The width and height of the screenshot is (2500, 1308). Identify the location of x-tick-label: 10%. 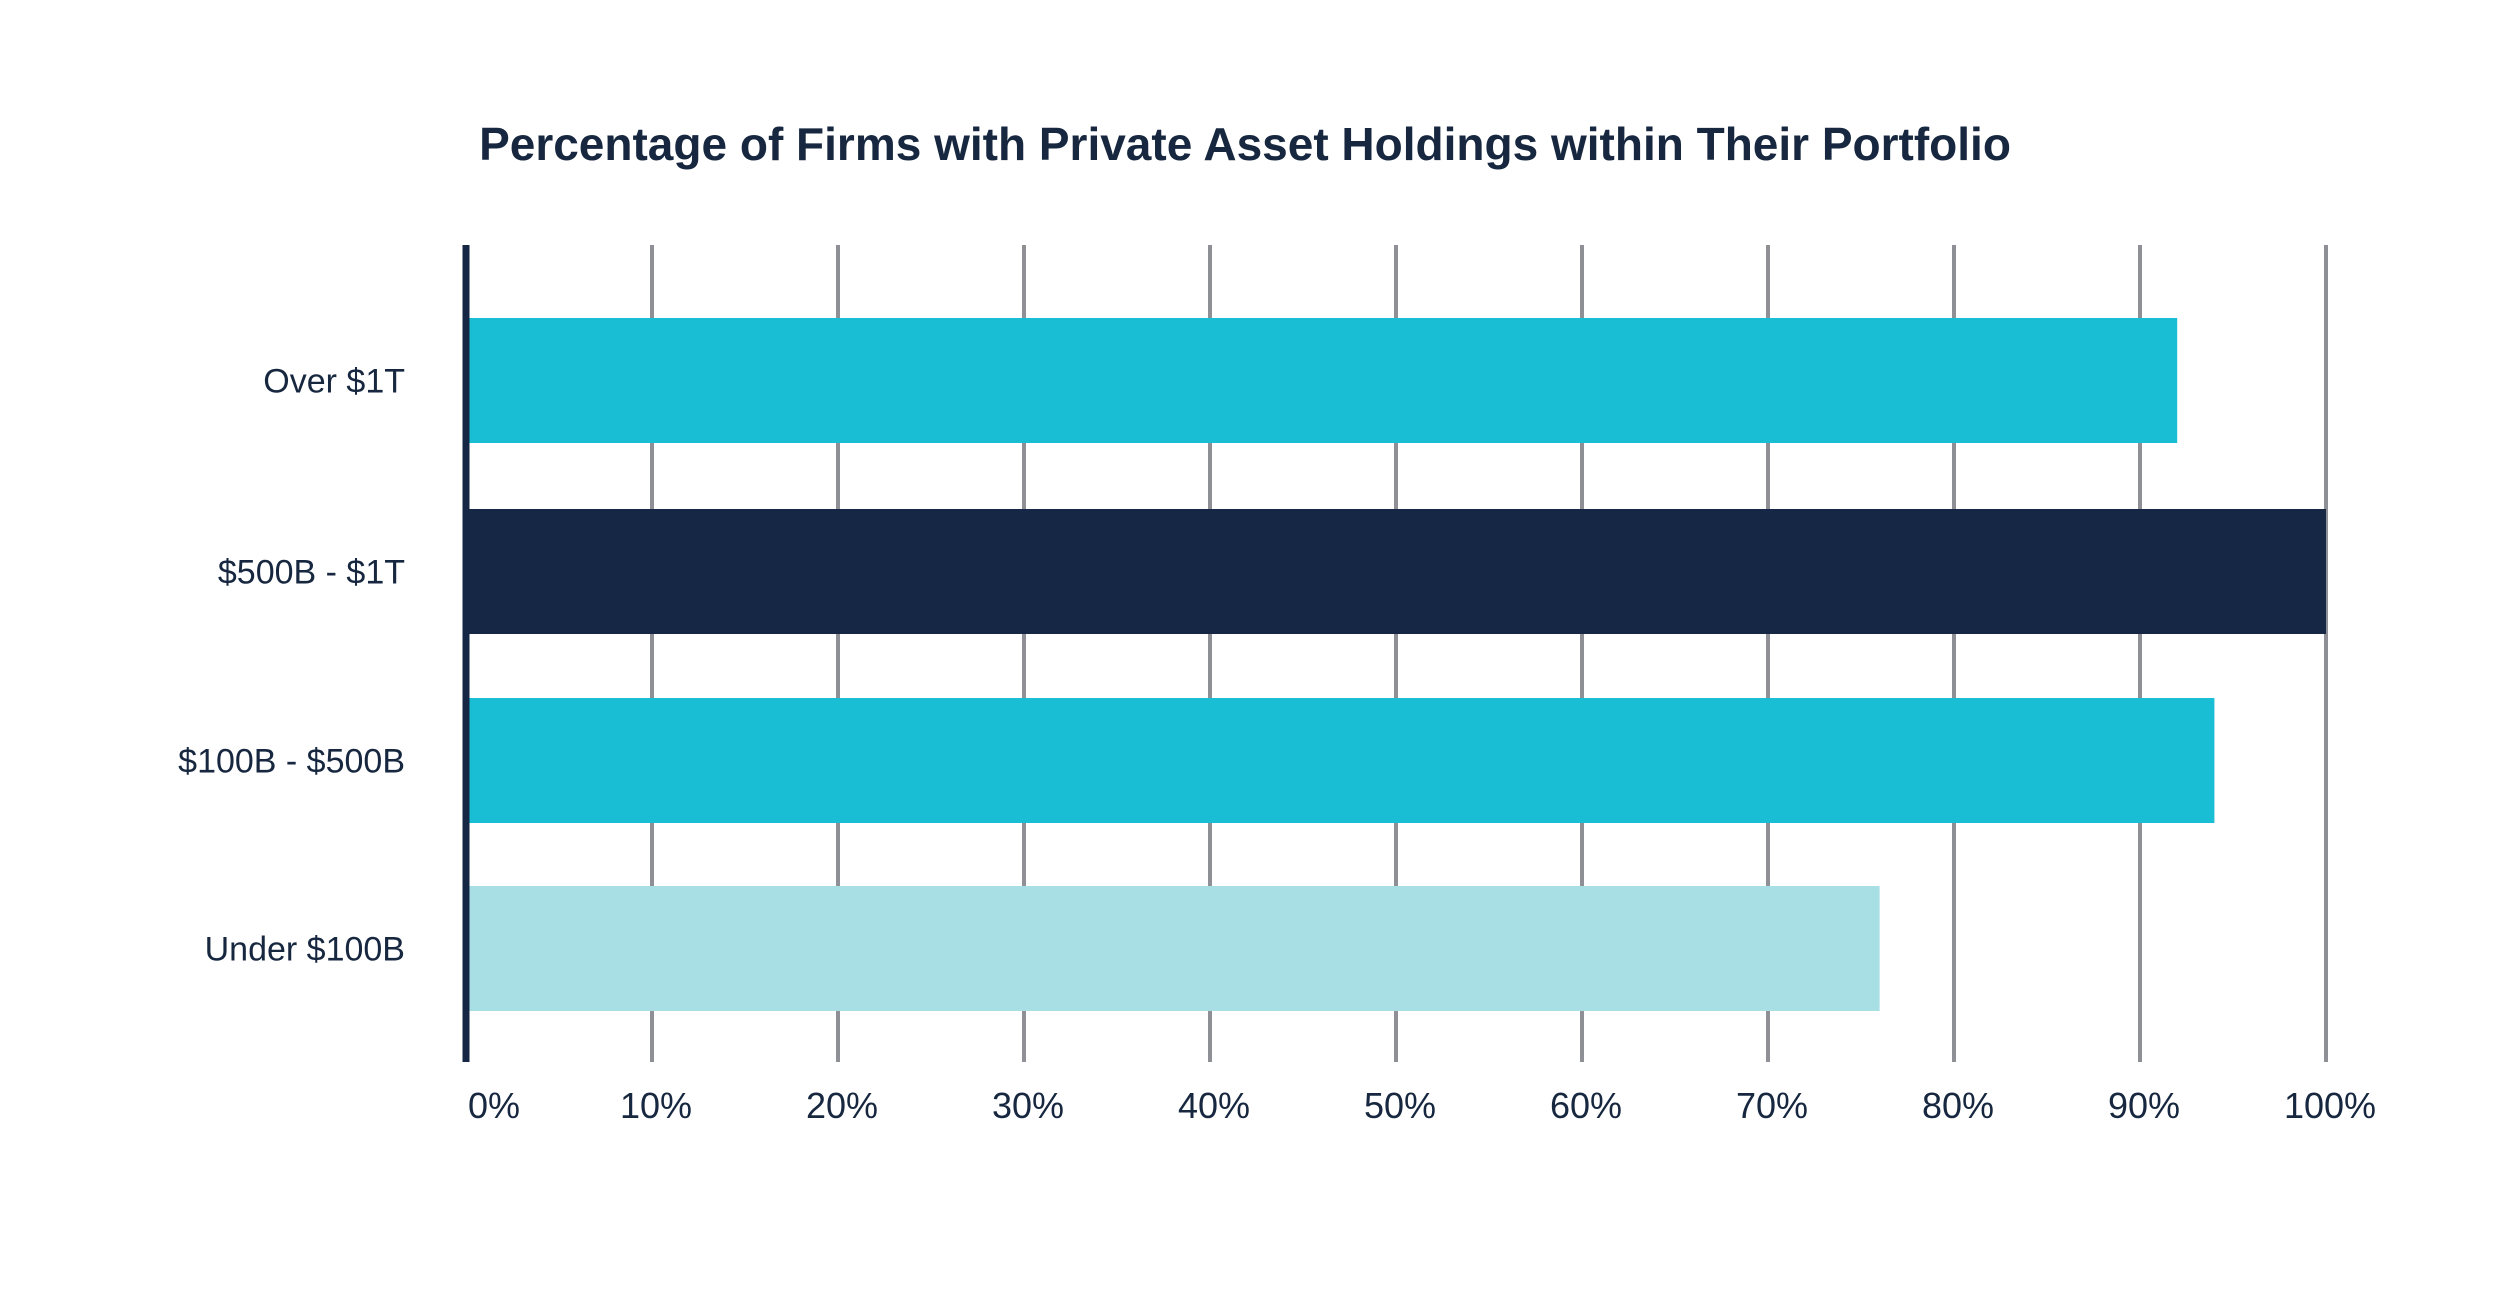
(656, 1105).